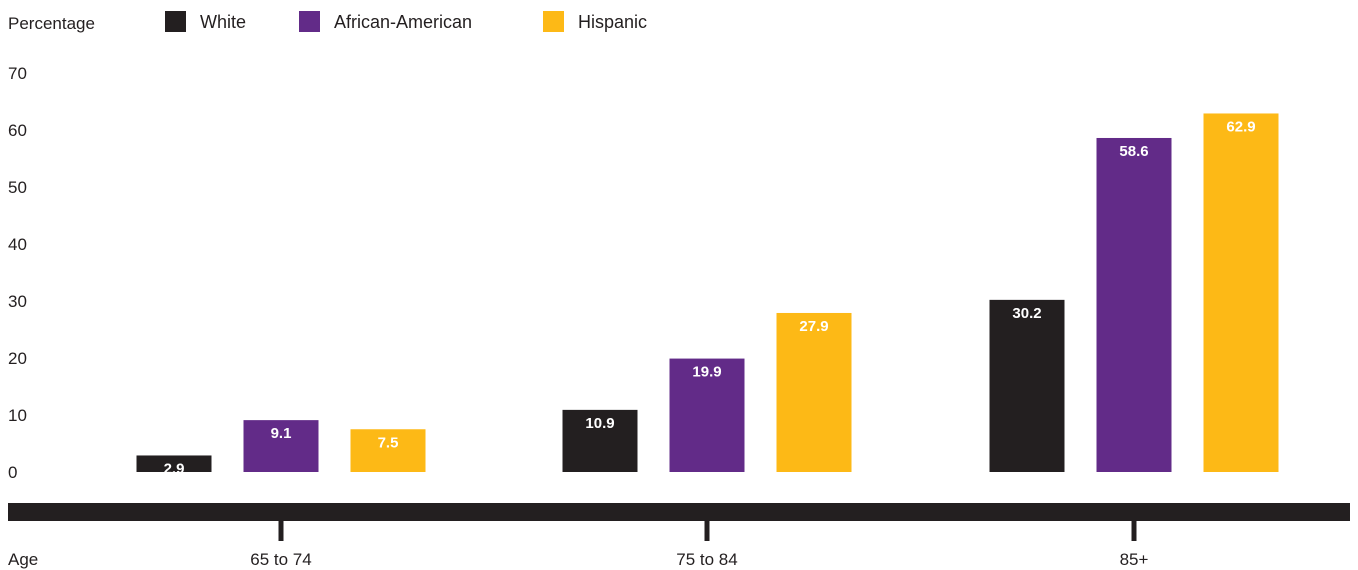 The image size is (1358, 570). What do you see at coordinates (1133, 151) in the screenshot?
I see `bar-value-label: 58.6` at bounding box center [1133, 151].